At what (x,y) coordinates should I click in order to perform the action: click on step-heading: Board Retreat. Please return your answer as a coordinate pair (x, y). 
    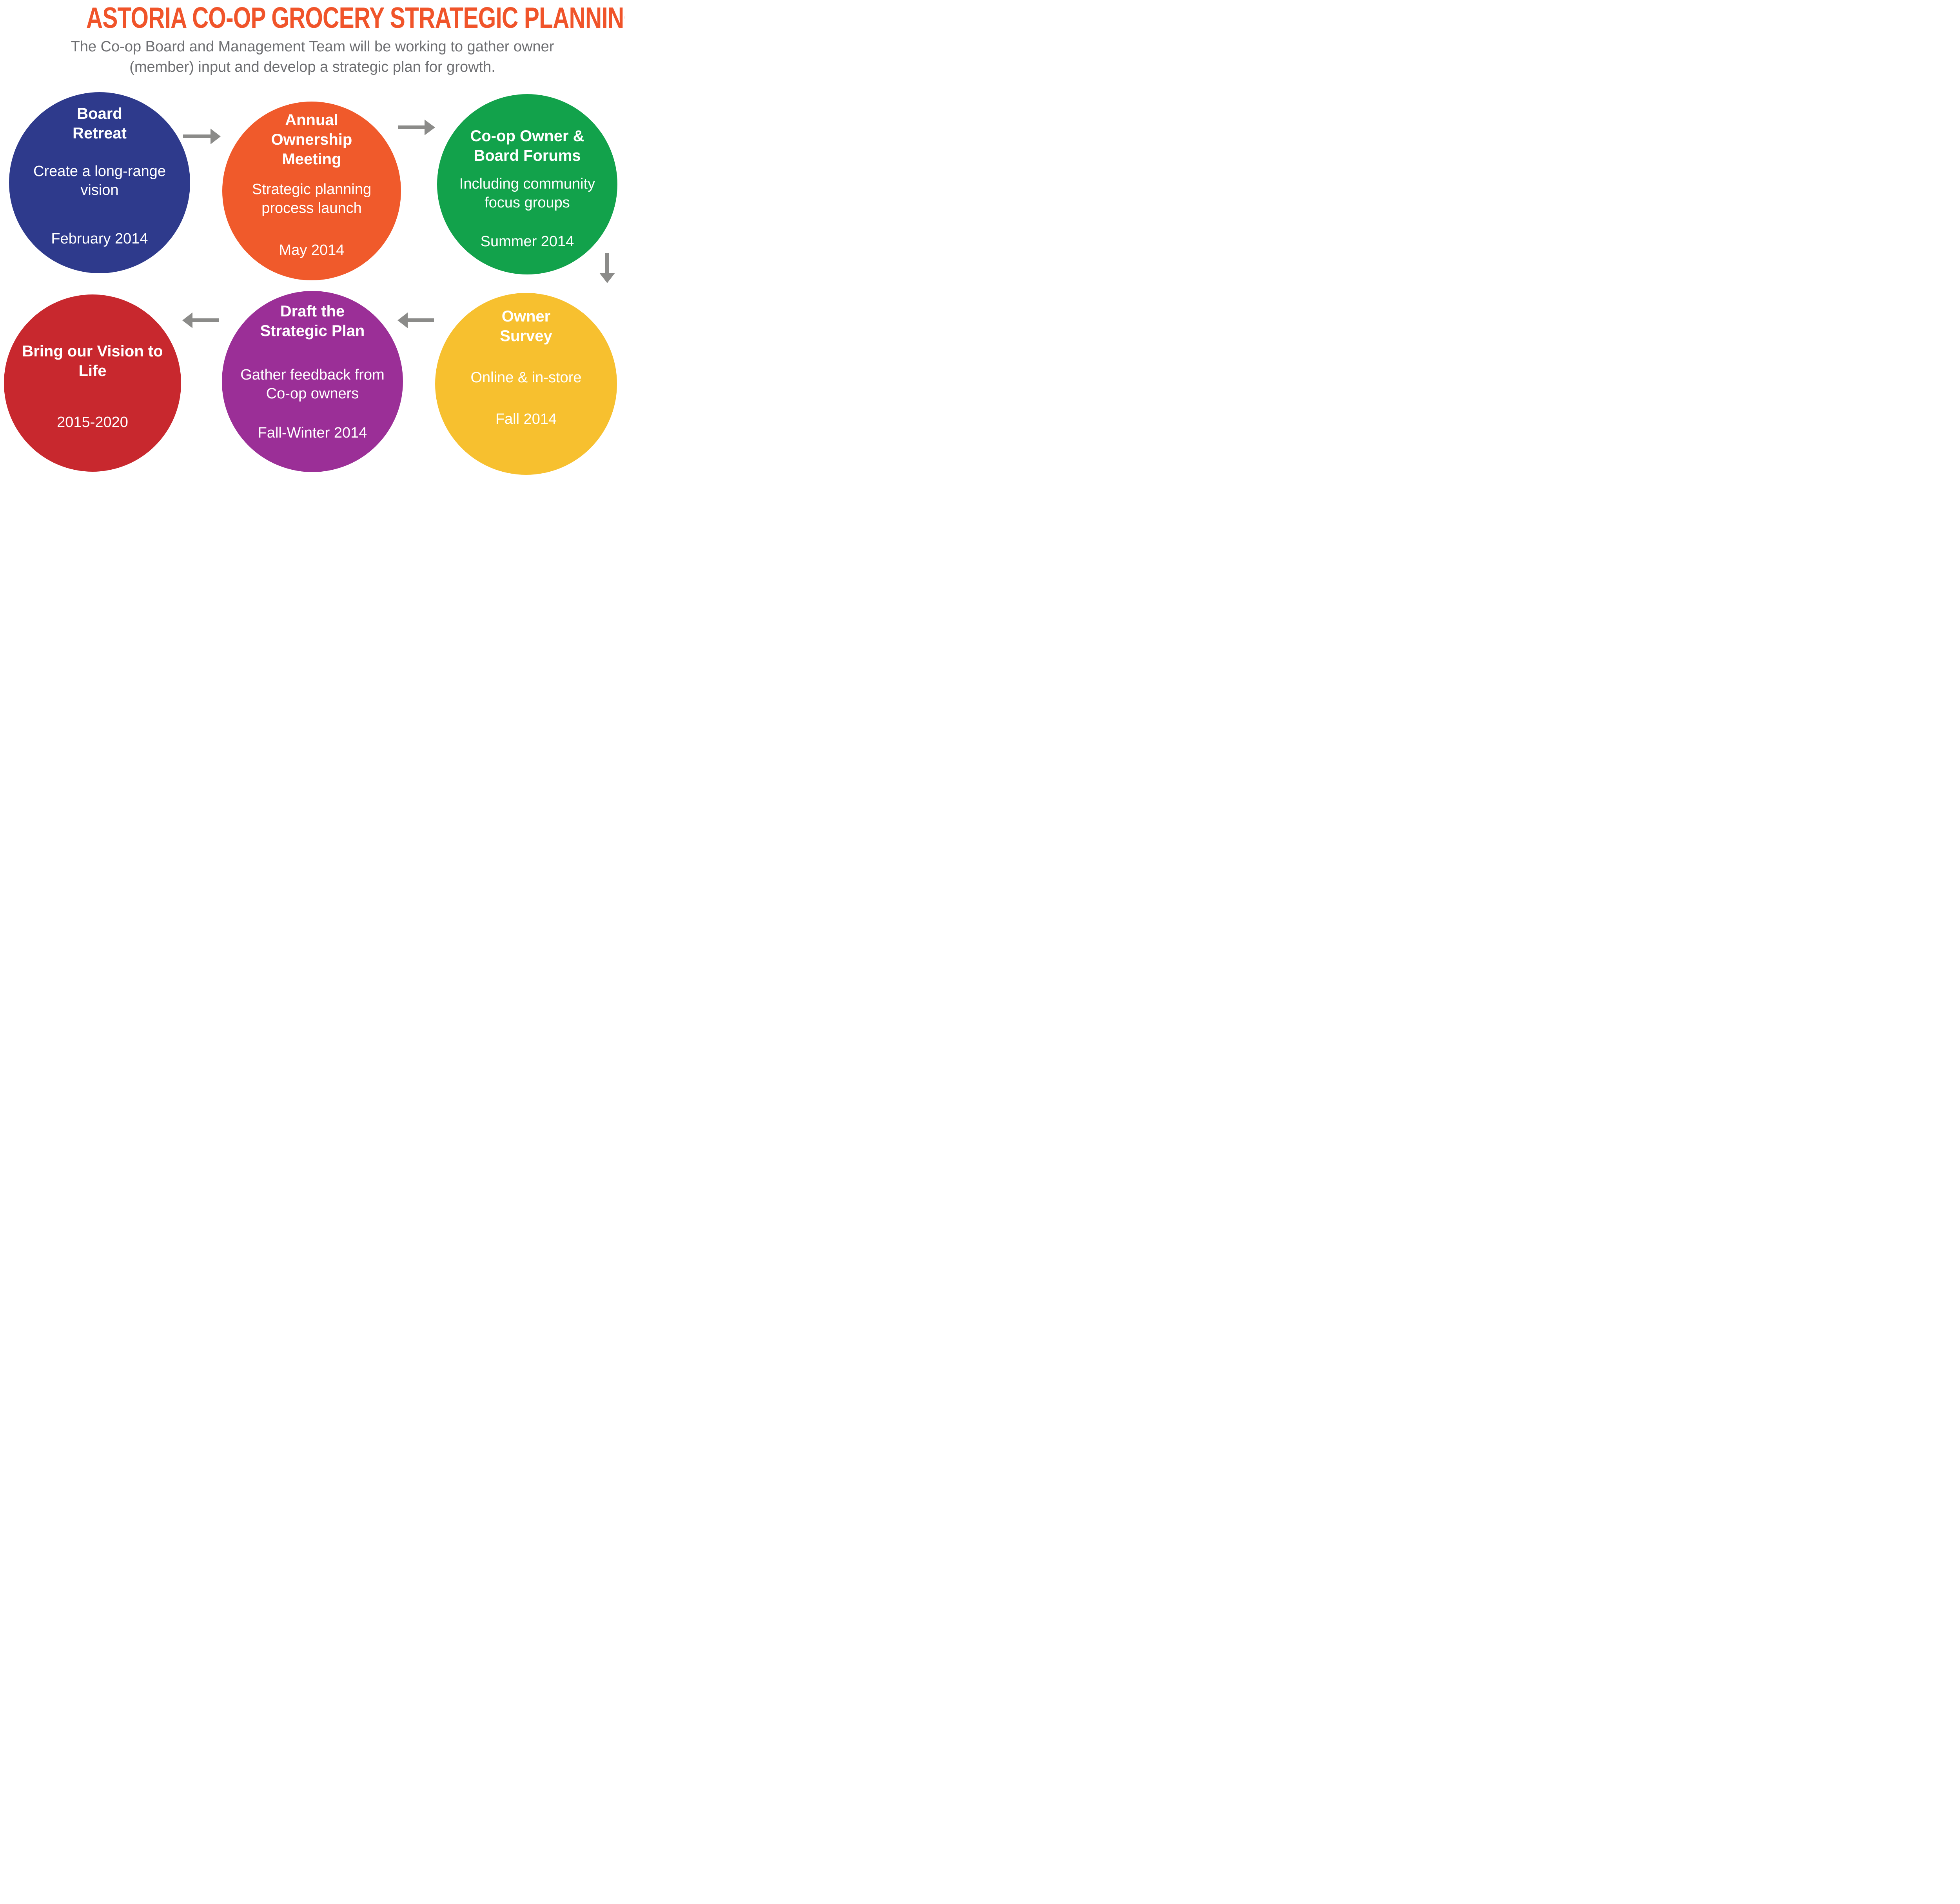
    Looking at the image, I should click on (100, 123).